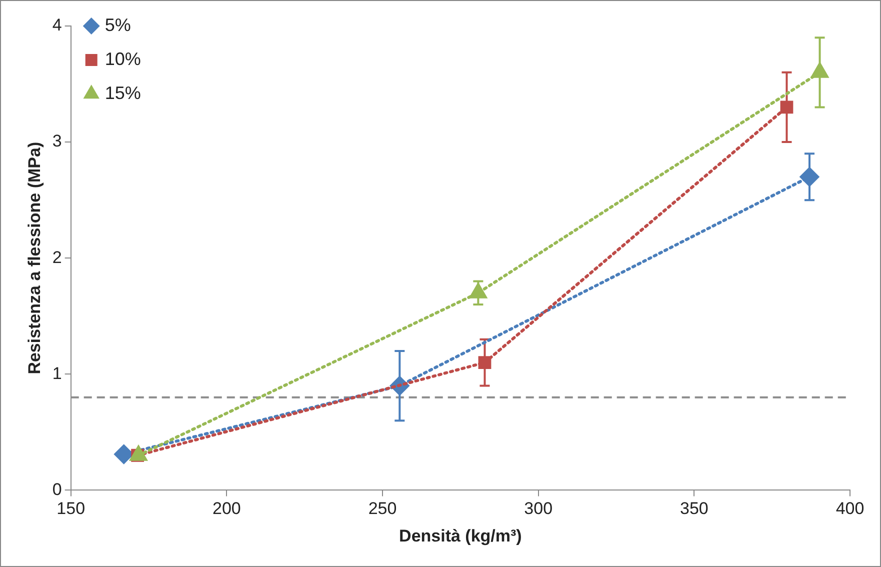  I want to click on legend-label: 15%, so click(122, 92).